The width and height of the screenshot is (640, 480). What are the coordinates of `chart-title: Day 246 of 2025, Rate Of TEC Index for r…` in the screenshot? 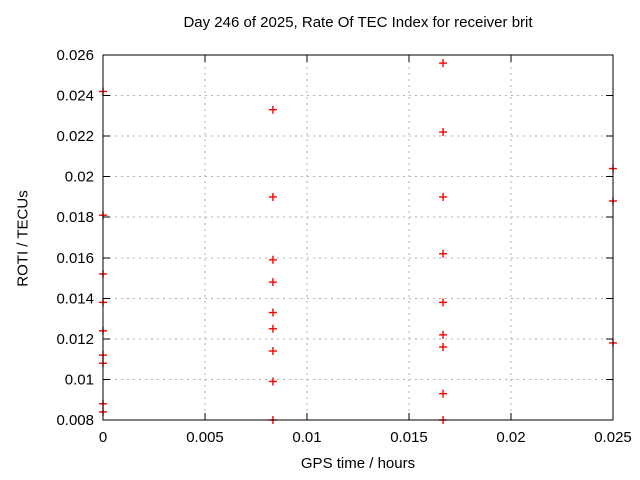 It's located at (358, 22).